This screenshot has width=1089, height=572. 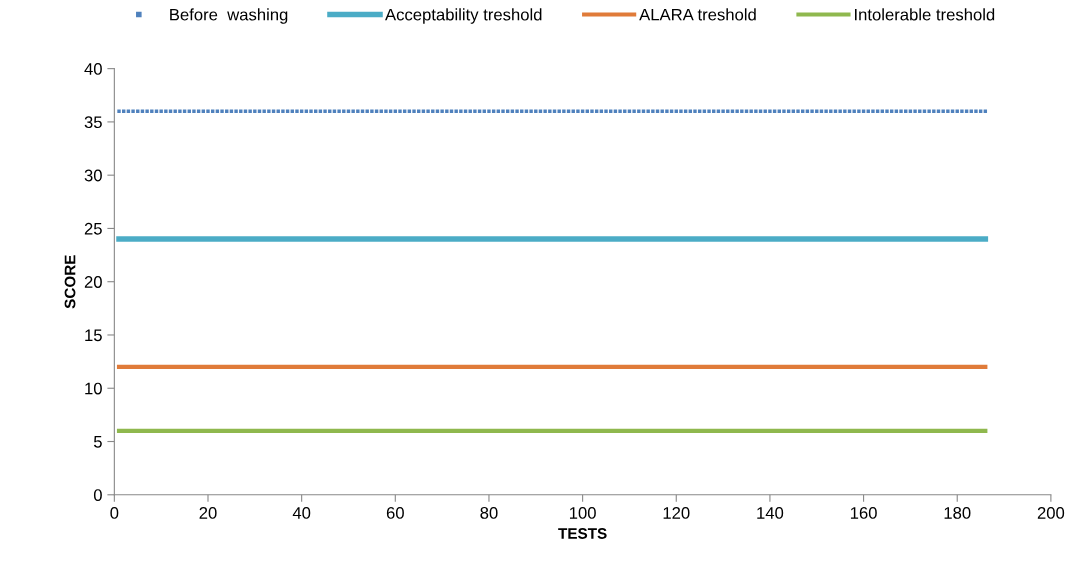 What do you see at coordinates (463, 16) in the screenshot?
I see `legend-label: Acceptability treshold` at bounding box center [463, 16].